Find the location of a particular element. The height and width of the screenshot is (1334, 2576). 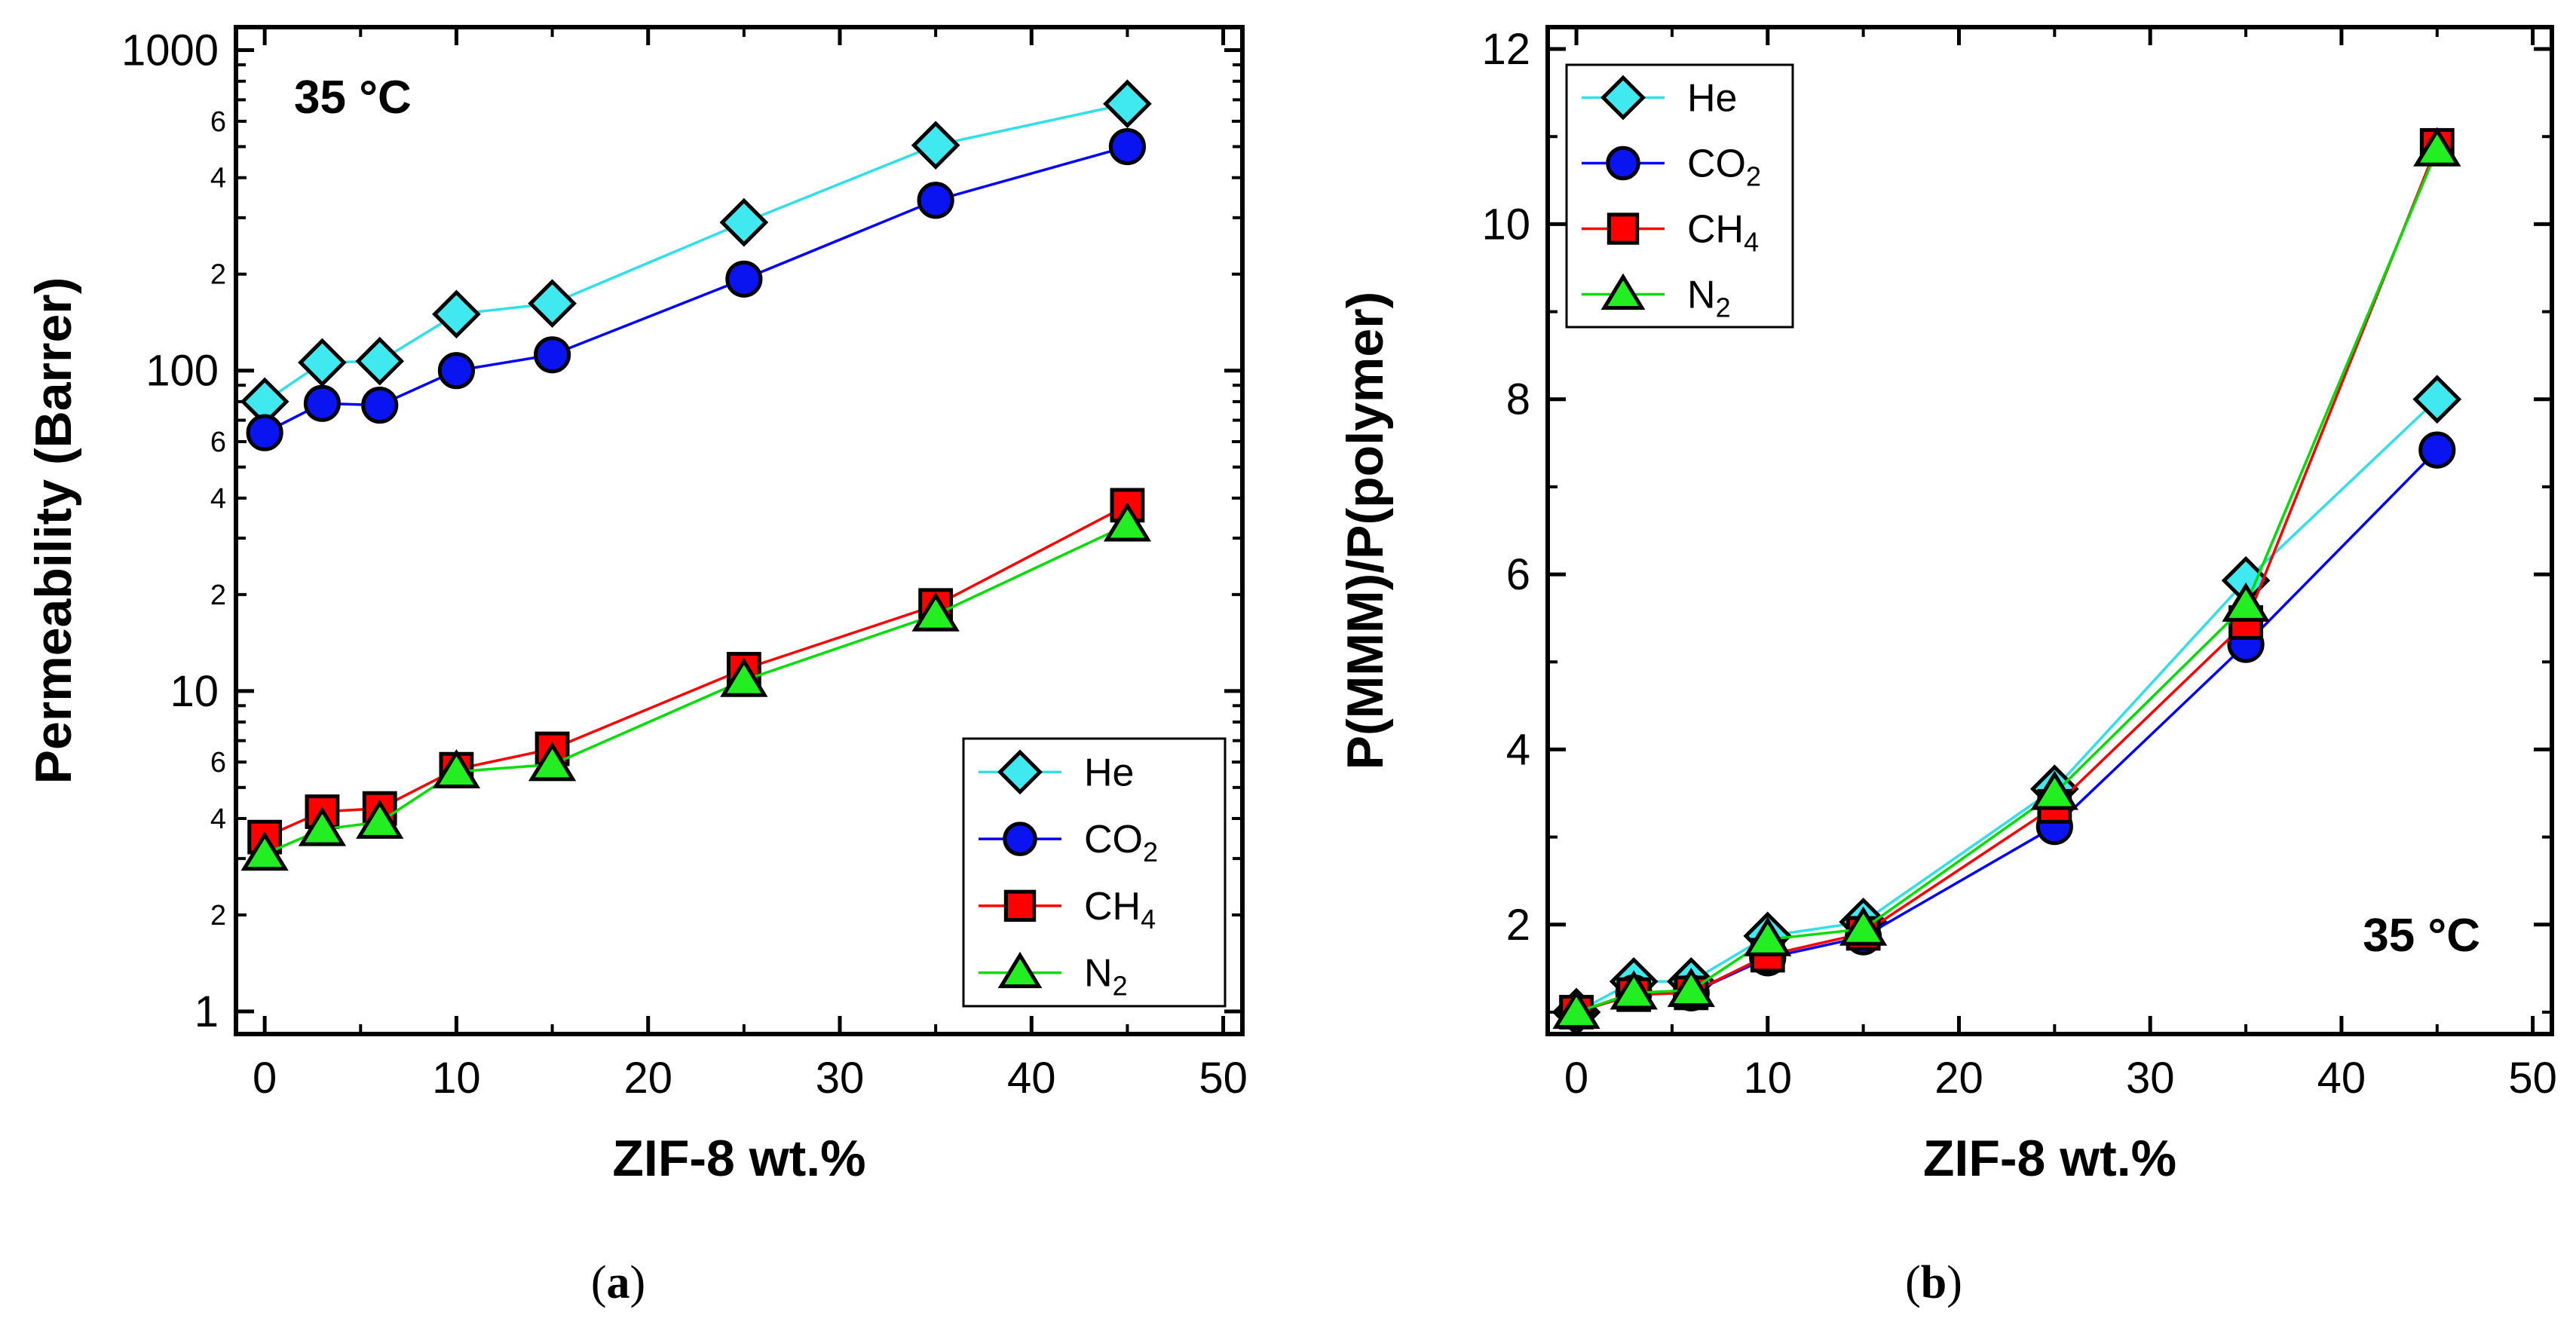

legend-label: He is located at coordinates (1712, 99).